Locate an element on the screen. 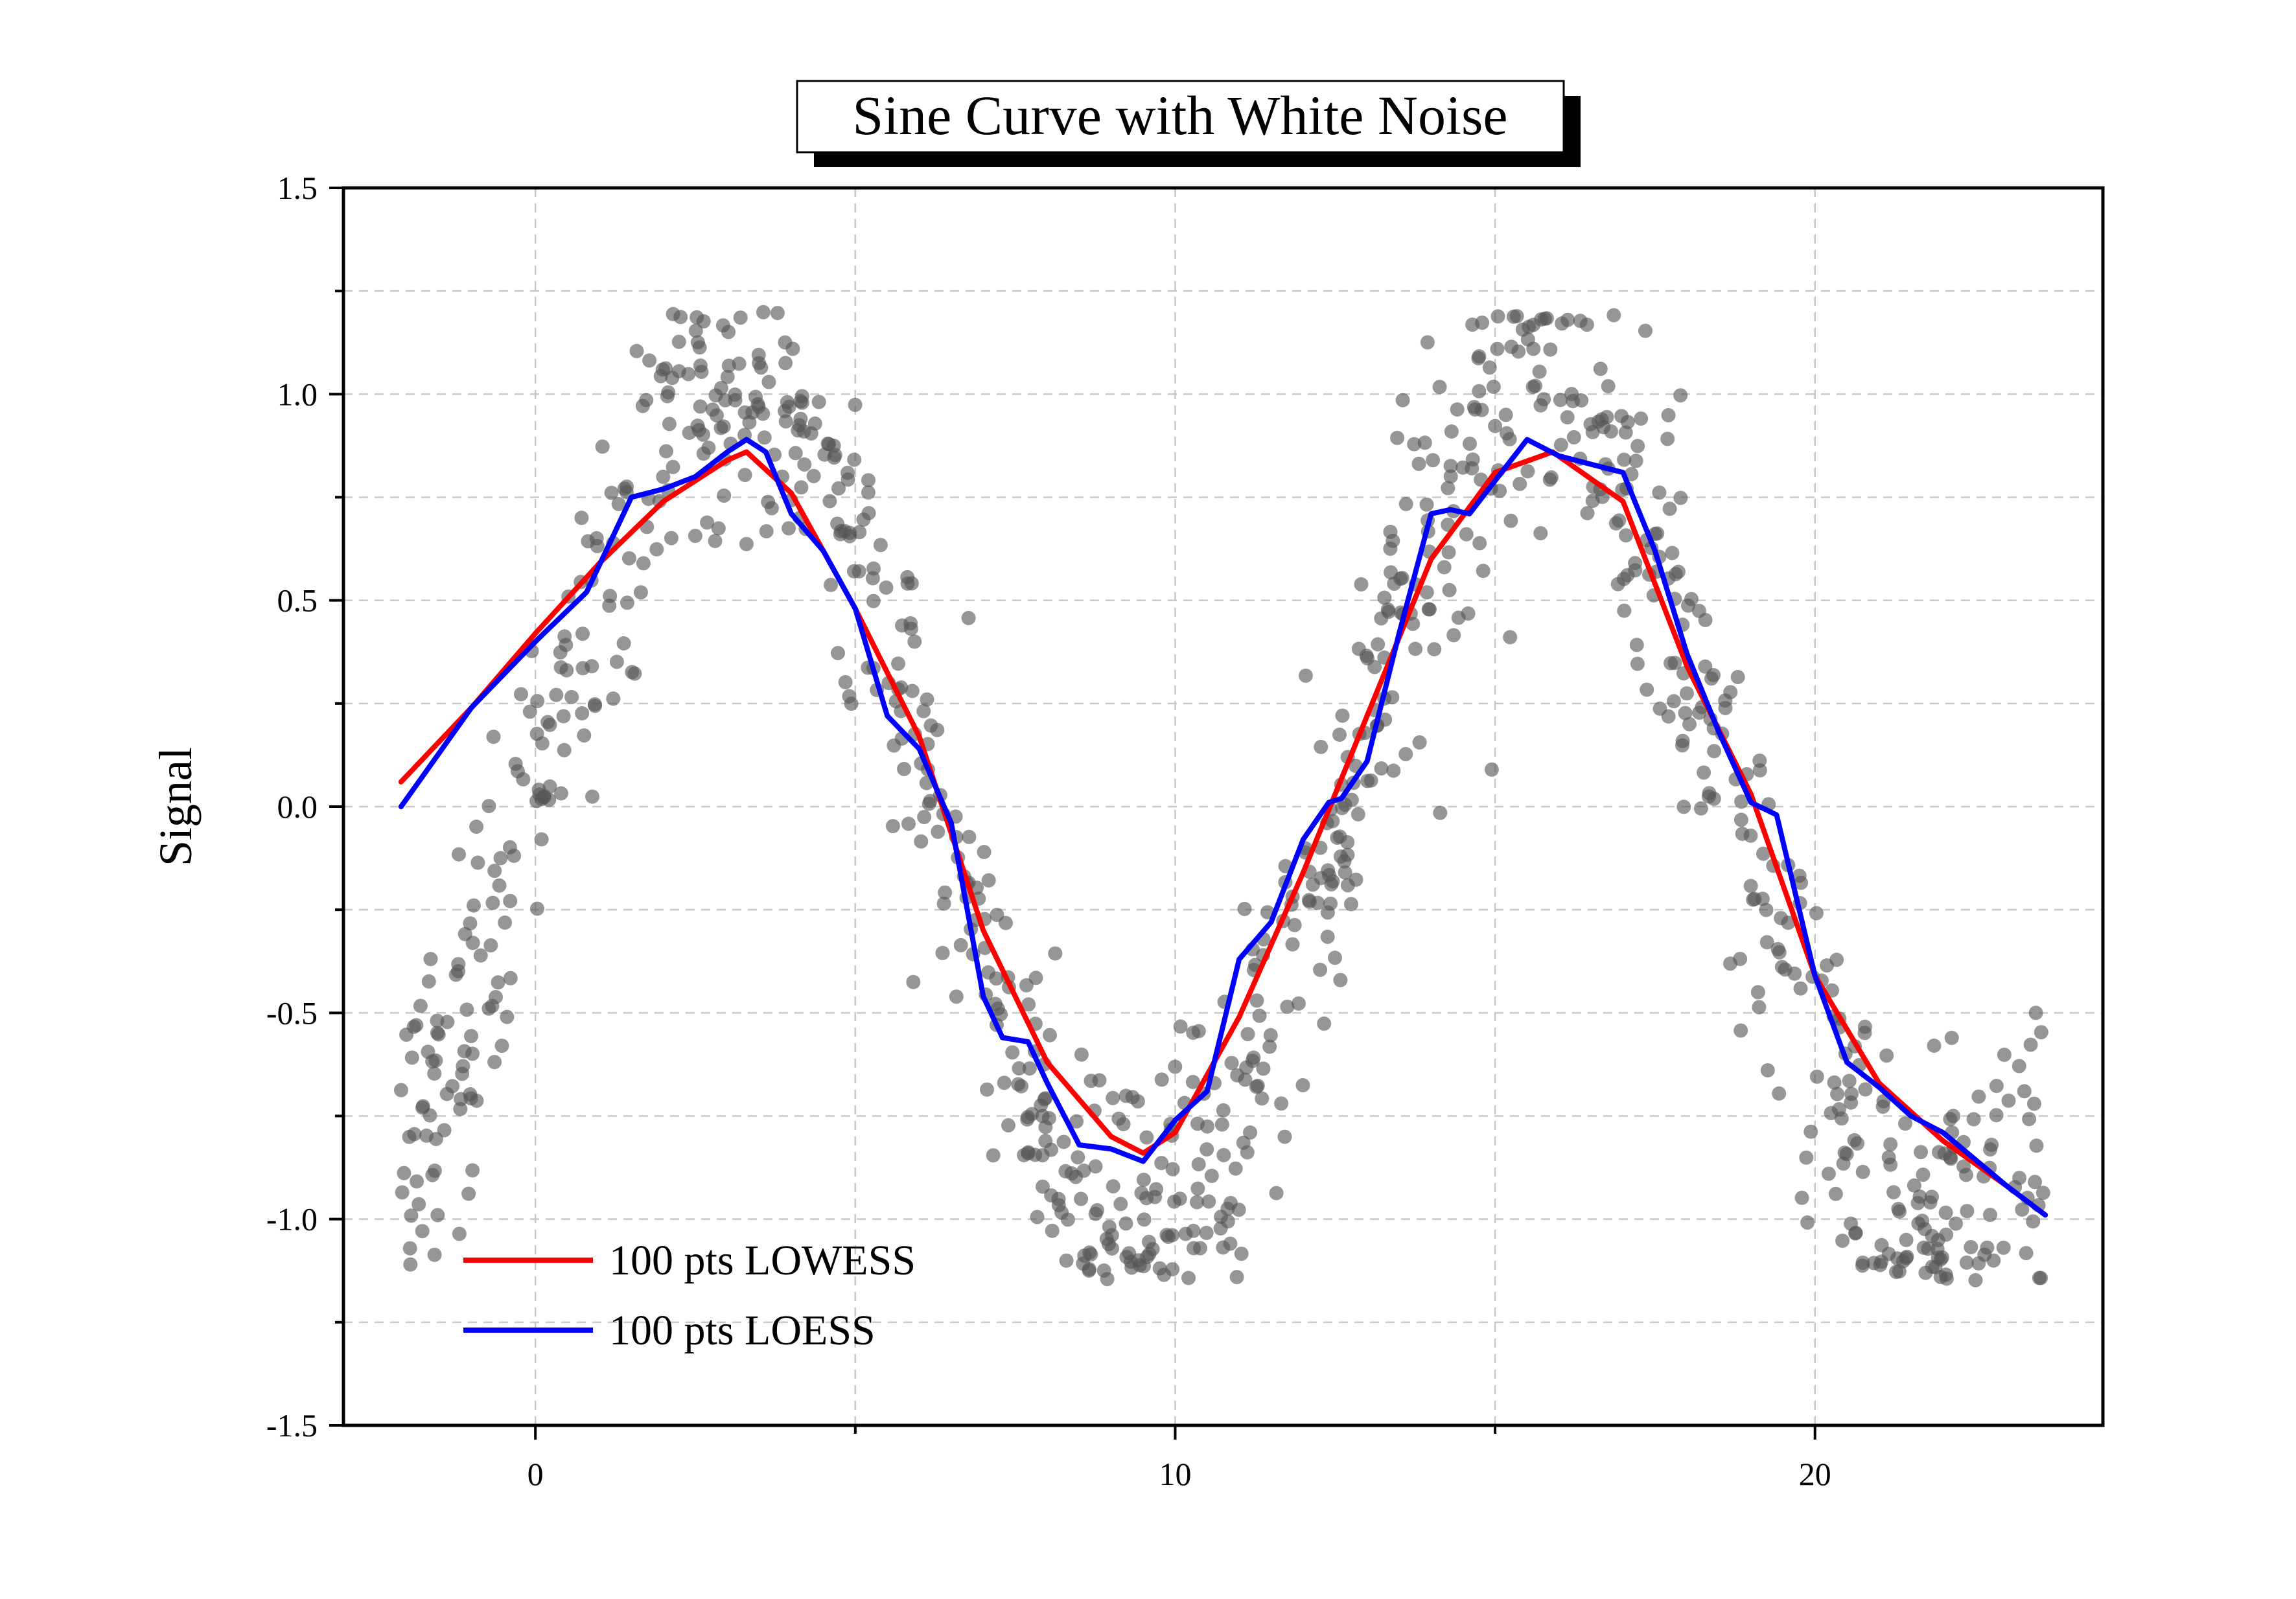 The height and width of the screenshot is (1599, 2296). y-tick-label: 0.0 is located at coordinates (297, 806).